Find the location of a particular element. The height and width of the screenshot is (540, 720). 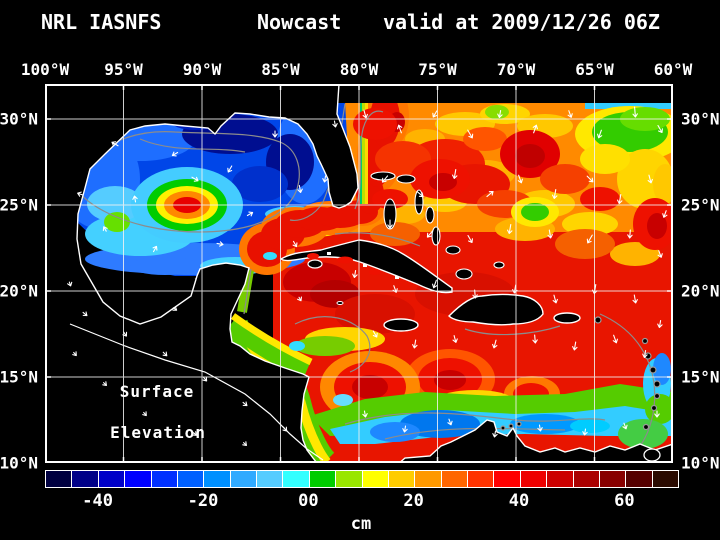

gulf-green-spot is located at coordinates (117, 222).